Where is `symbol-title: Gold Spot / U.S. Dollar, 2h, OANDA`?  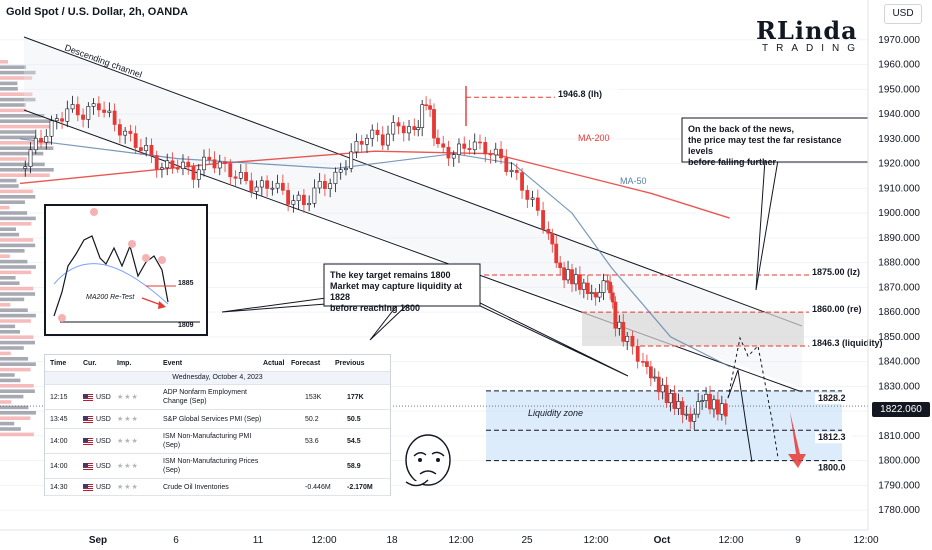 symbol-title: Gold Spot / U.S. Dollar, 2h, OANDA is located at coordinates (97, 12).